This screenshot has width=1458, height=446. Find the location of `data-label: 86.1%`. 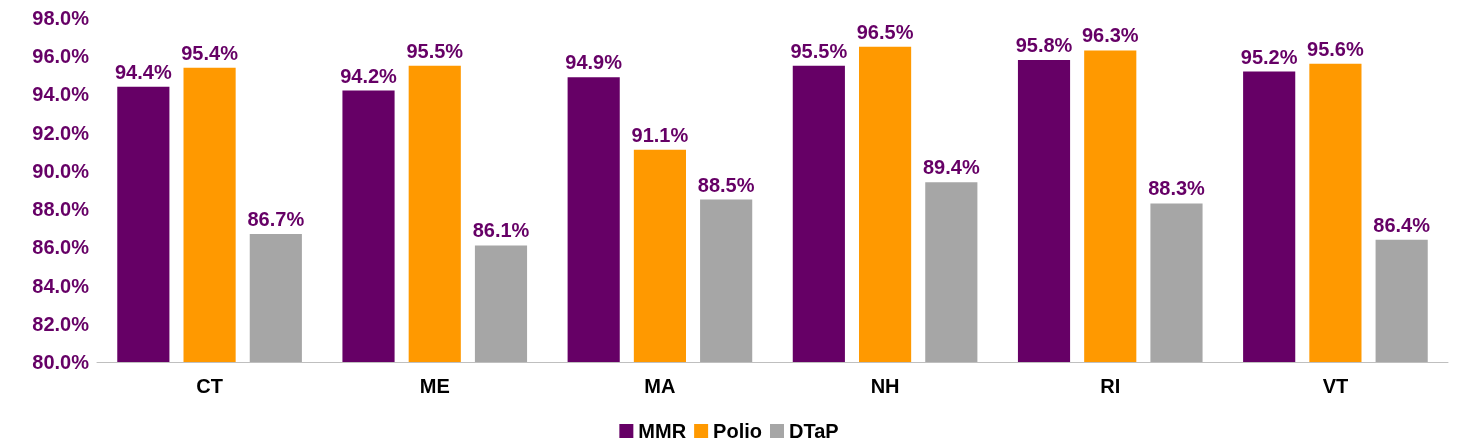

data-label: 86.1% is located at coordinates (501, 230).